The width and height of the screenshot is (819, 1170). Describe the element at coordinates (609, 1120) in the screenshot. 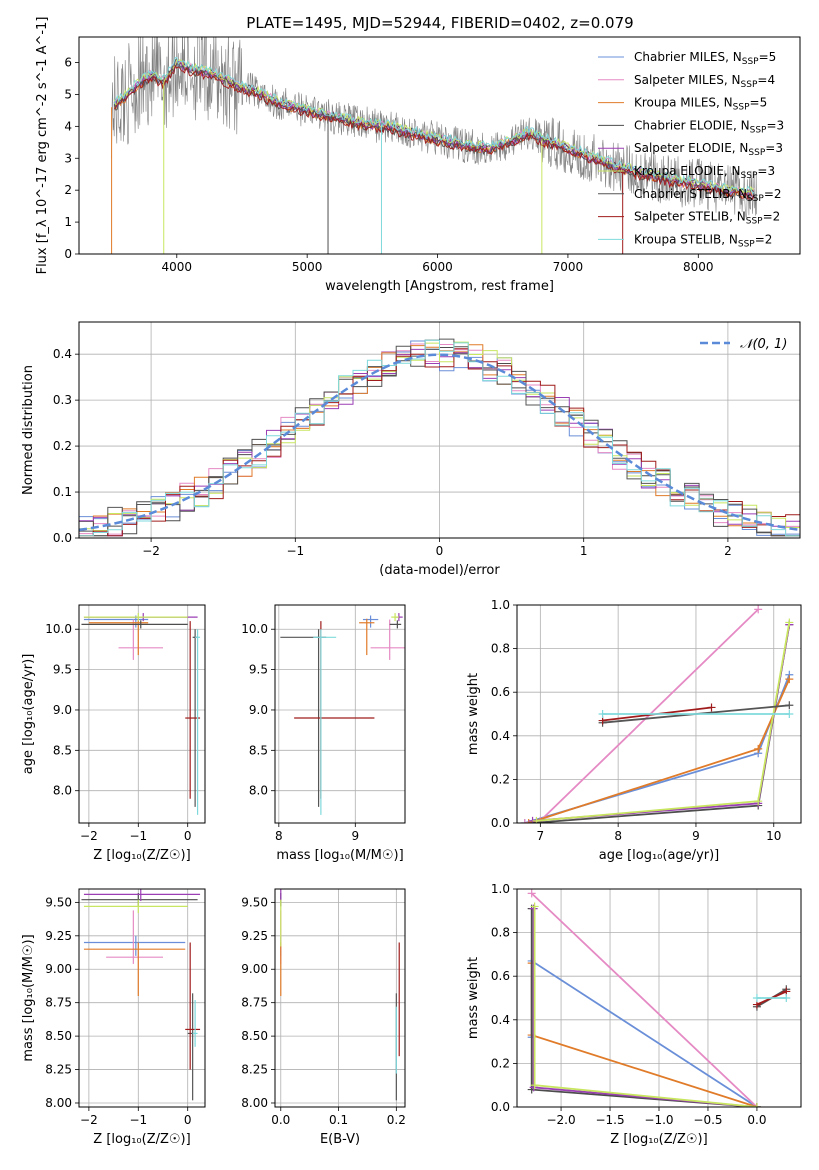

I see `x-tick-label: −1.5` at that location.